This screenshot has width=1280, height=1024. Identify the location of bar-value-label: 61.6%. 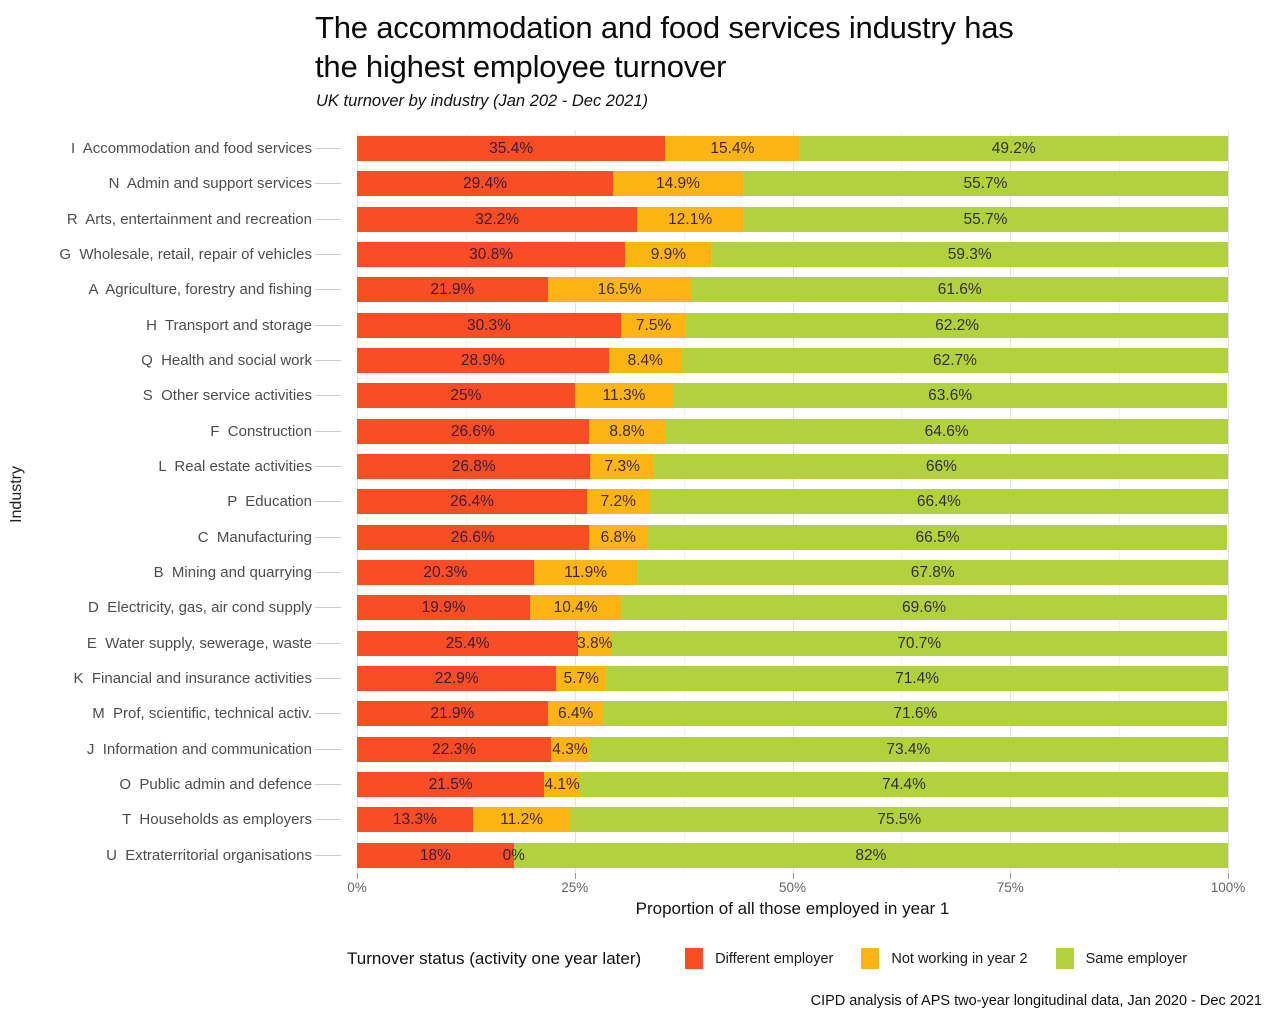
(959, 290).